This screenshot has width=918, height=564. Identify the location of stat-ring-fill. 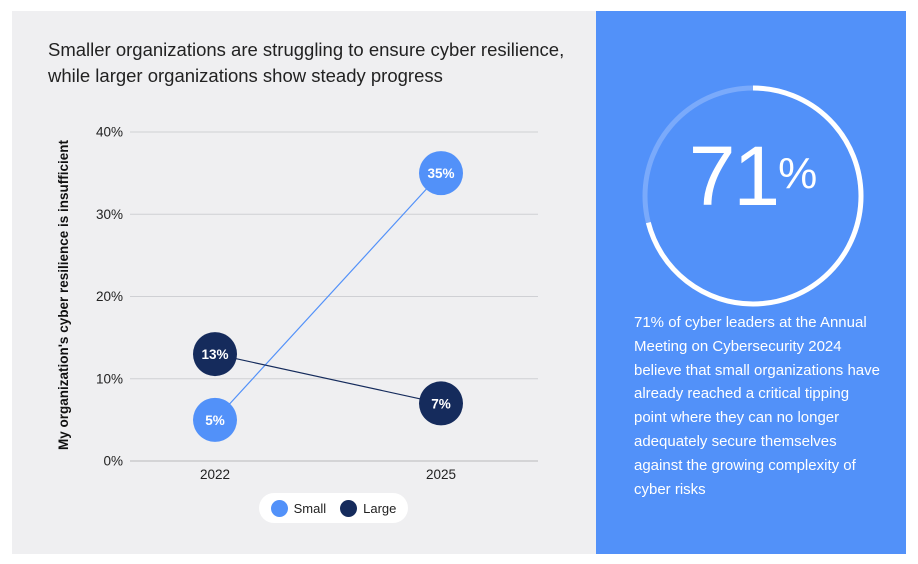
(753, 196).